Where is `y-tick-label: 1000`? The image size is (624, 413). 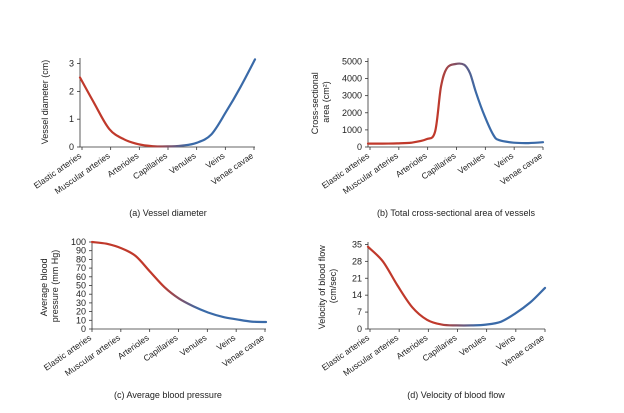
y-tick-label: 1000 is located at coordinates (352, 130).